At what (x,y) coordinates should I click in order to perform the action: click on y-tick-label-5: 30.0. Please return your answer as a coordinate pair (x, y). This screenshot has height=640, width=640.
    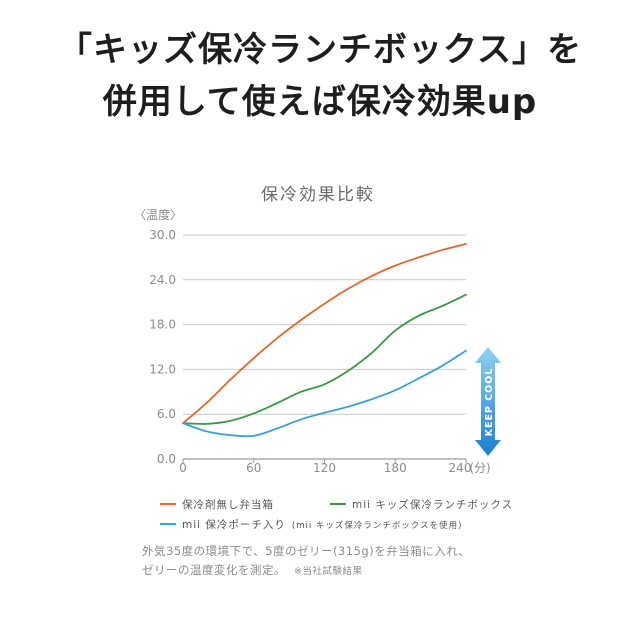
    Looking at the image, I should click on (162, 235).